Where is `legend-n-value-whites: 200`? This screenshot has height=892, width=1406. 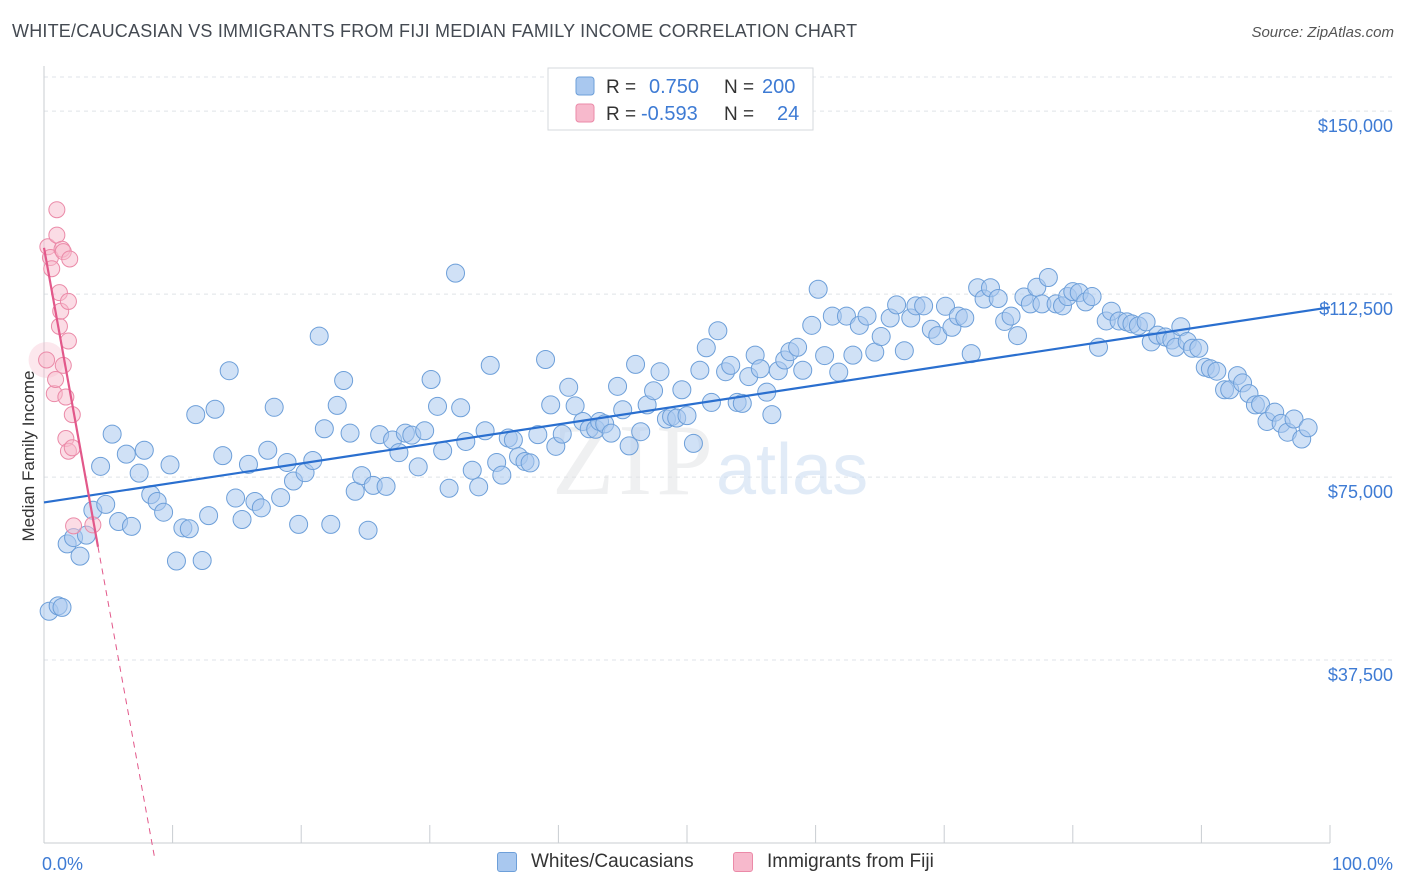 legend-n-value-whites: 200 is located at coordinates (778, 87).